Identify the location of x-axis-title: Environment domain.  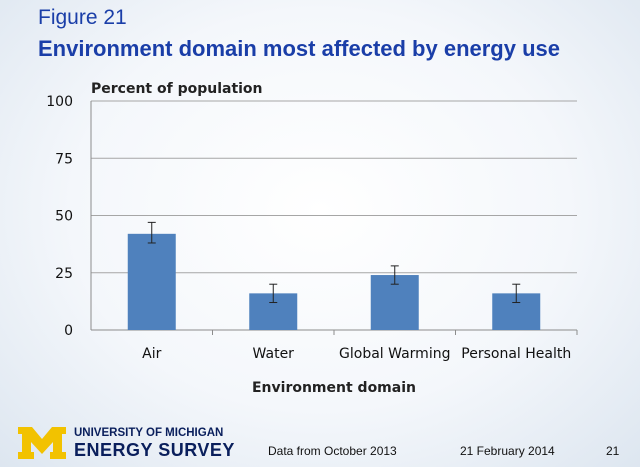
(334, 388).